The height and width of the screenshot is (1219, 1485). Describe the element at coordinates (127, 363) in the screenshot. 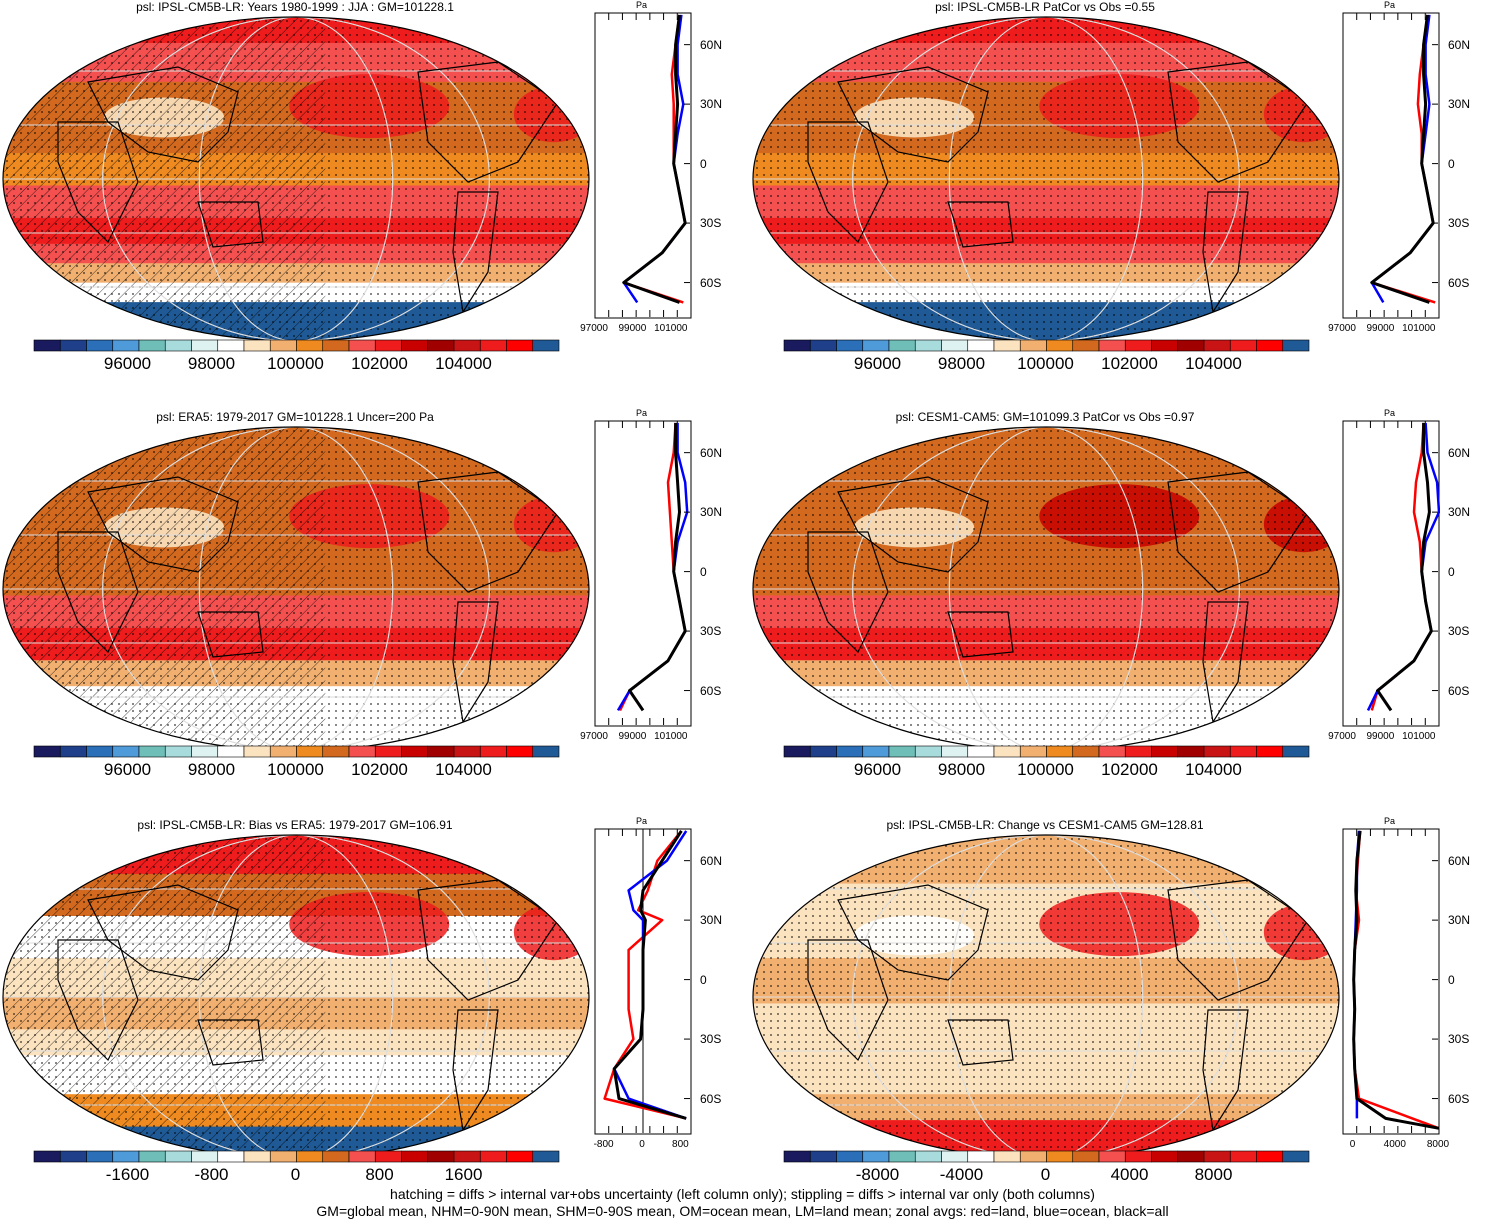

I see `panel-1-colorbar-tick: 96000` at that location.